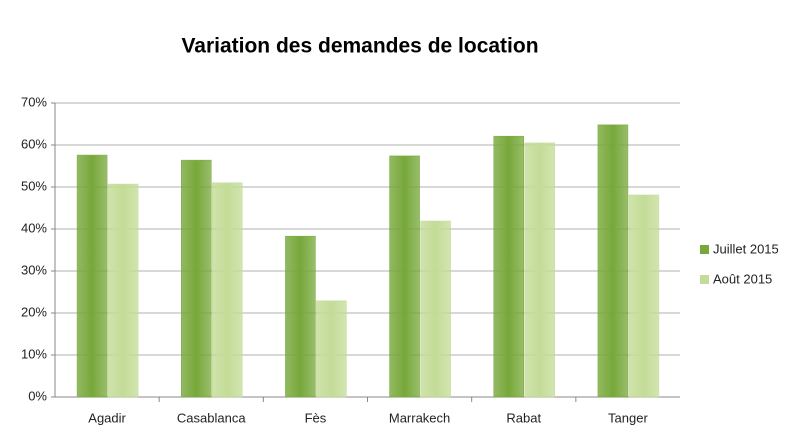 The image size is (805, 430). What do you see at coordinates (34, 101) in the screenshot?
I see `y-tick-label: 70%` at bounding box center [34, 101].